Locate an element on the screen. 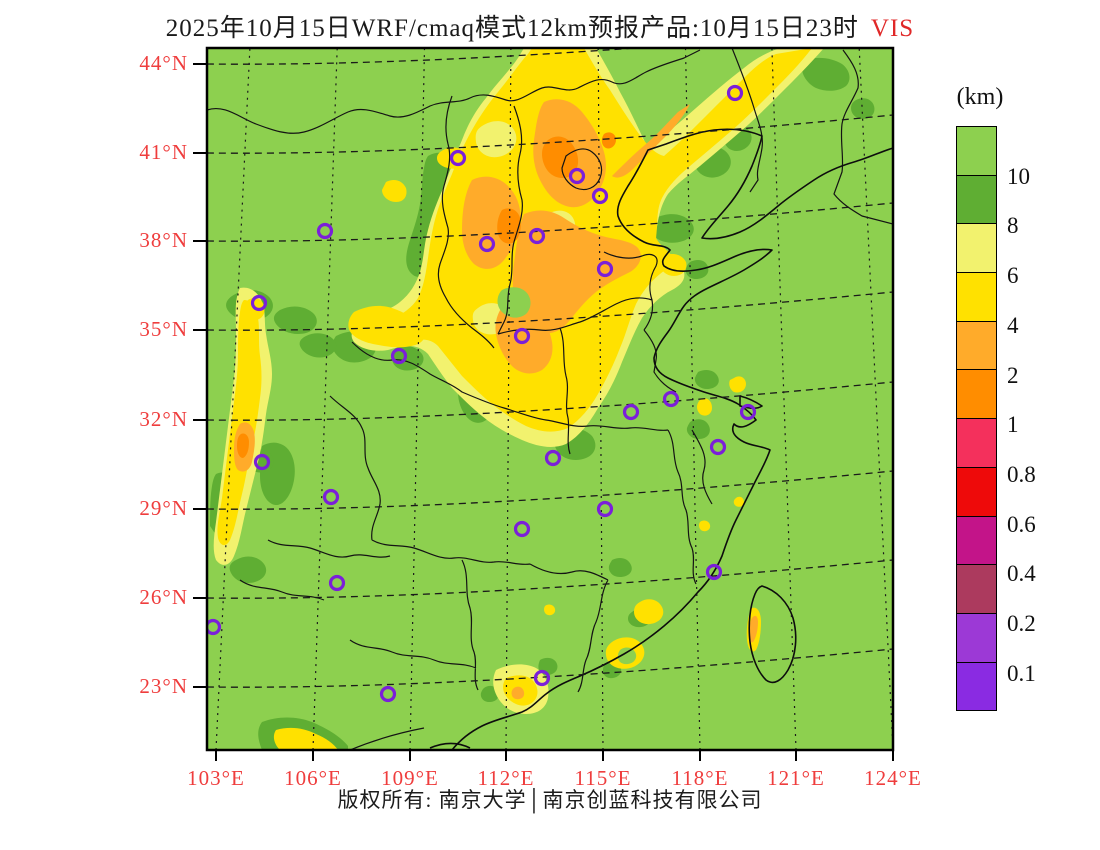 The width and height of the screenshot is (1100, 850). legend-boundary-label: 0.2 is located at coordinates (1021, 623).